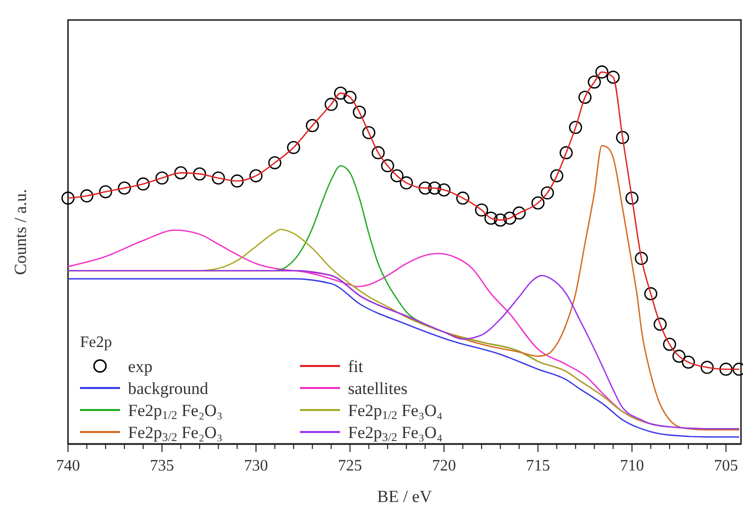 The width and height of the screenshot is (743, 506). Describe the element at coordinates (68, 466) in the screenshot. I see `x-tick-label: 740` at that location.